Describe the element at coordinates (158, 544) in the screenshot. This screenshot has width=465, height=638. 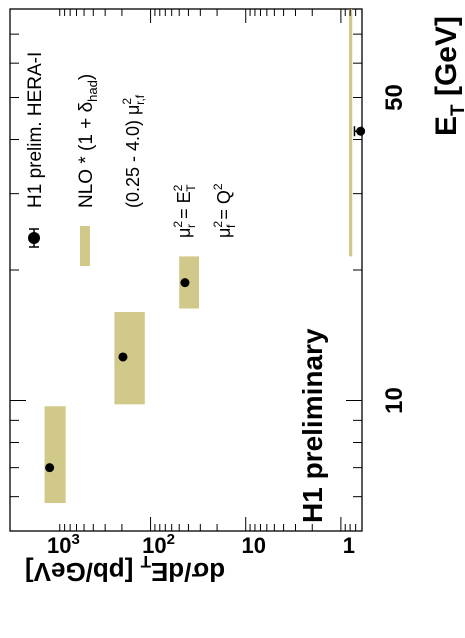
I see `y-tick-label-100: 10²` at that location.